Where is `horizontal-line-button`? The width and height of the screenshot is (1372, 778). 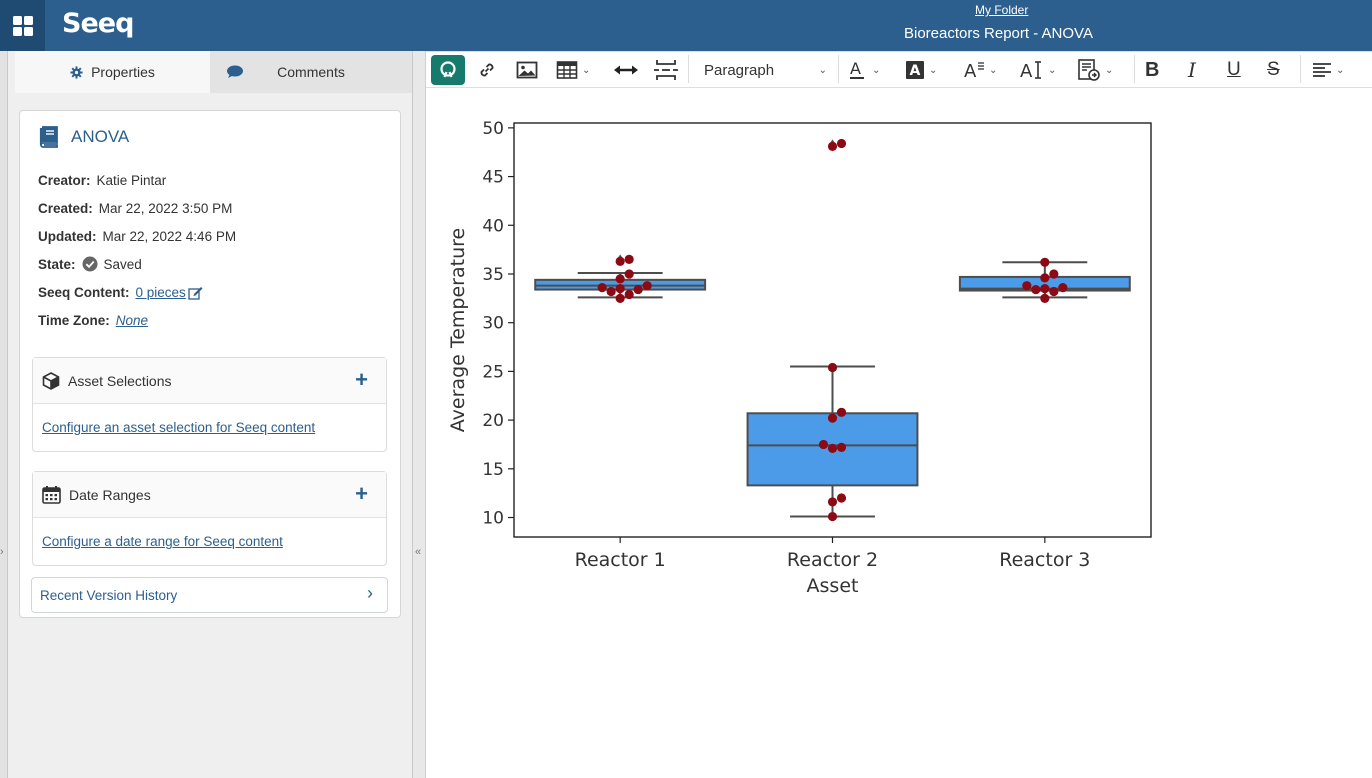 horizontal-line-button is located at coordinates (626, 70).